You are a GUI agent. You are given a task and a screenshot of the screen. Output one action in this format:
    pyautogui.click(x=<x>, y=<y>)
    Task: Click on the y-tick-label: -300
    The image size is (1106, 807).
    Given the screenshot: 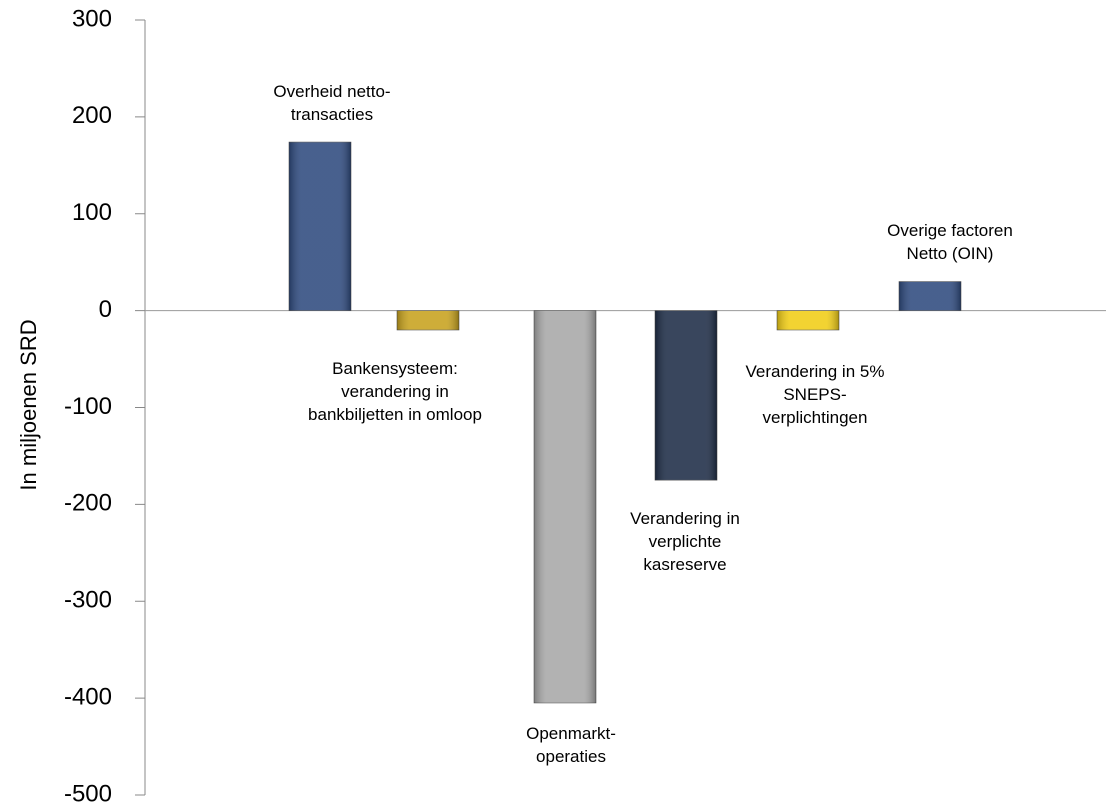 What is the action you would take?
    pyautogui.click(x=88, y=600)
    